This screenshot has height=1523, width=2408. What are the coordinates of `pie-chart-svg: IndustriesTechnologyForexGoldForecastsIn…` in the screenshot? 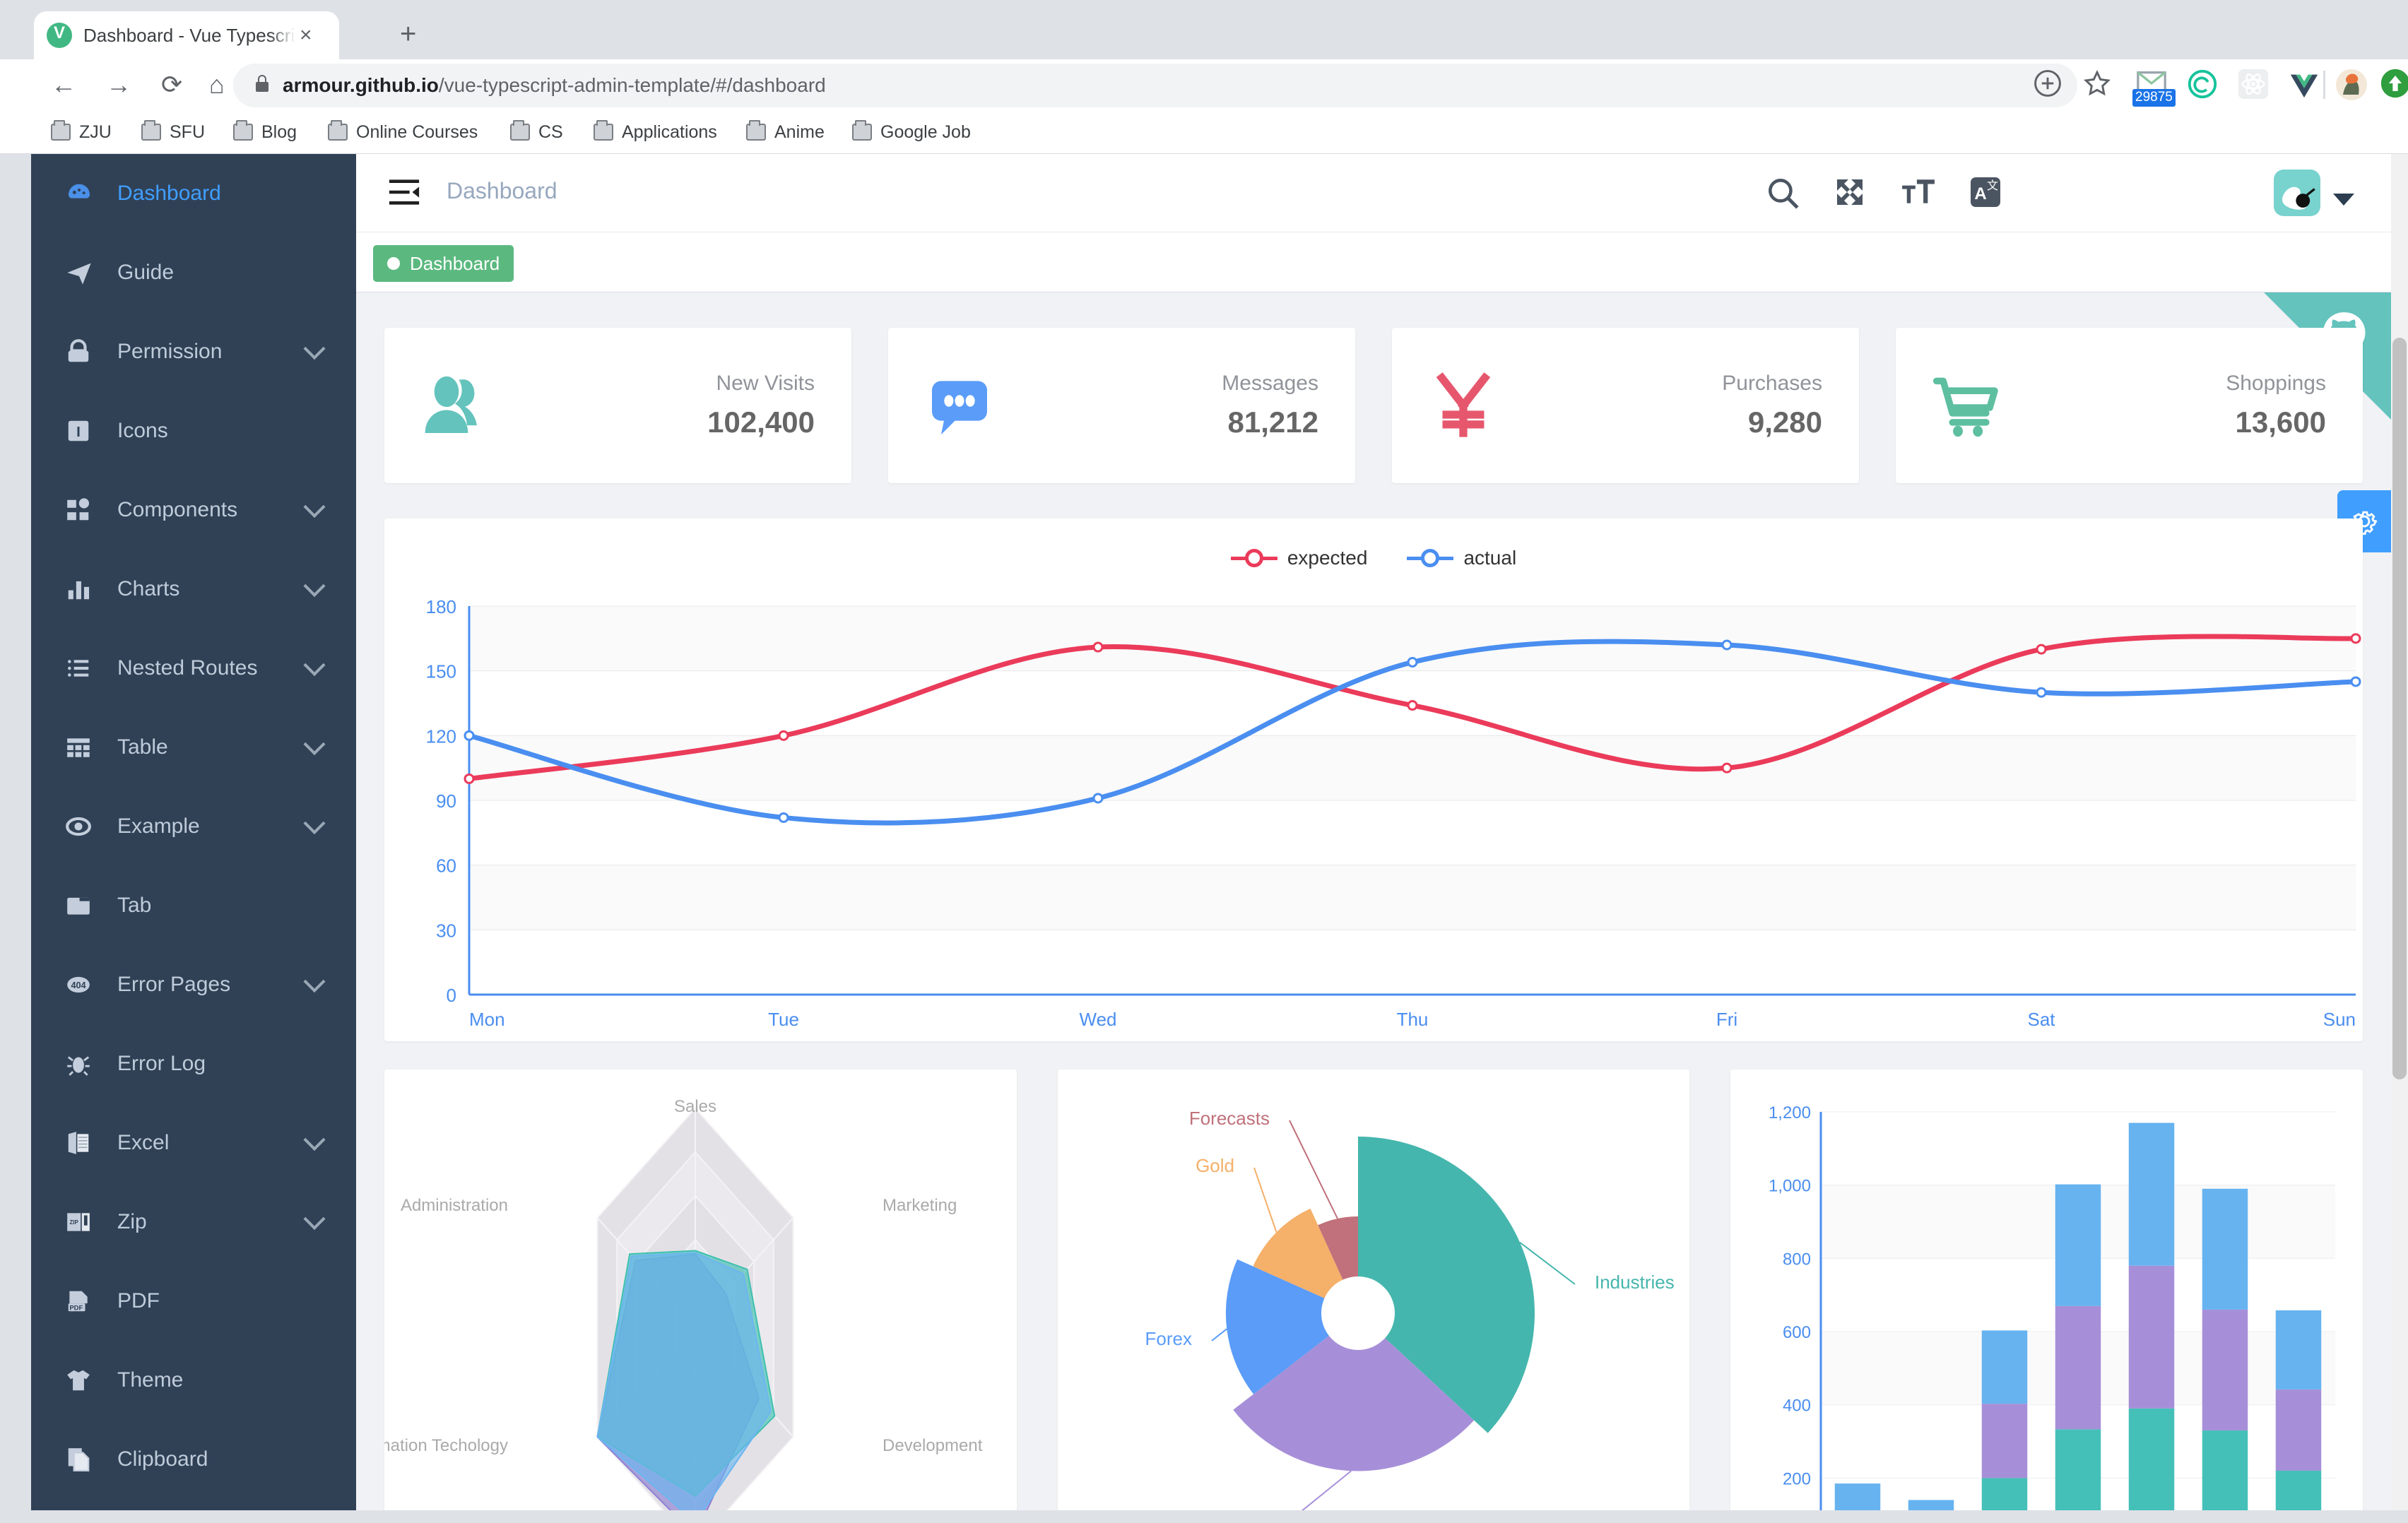 It's located at (1369, 1289).